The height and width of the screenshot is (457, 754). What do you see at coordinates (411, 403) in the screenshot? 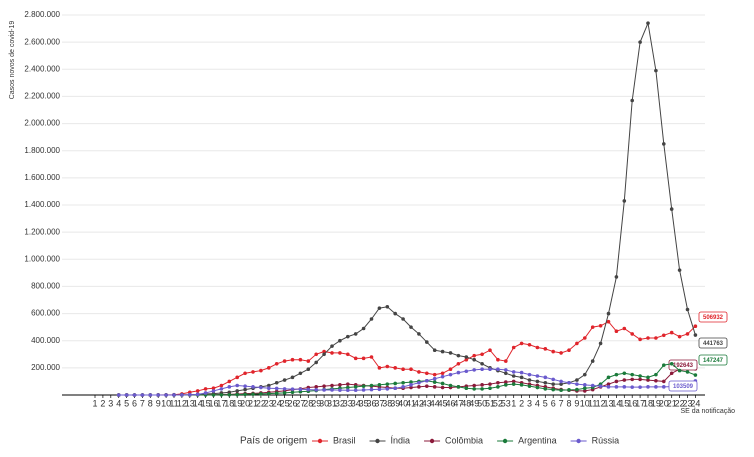
I see `x-tick-label: 41` at bounding box center [411, 403].